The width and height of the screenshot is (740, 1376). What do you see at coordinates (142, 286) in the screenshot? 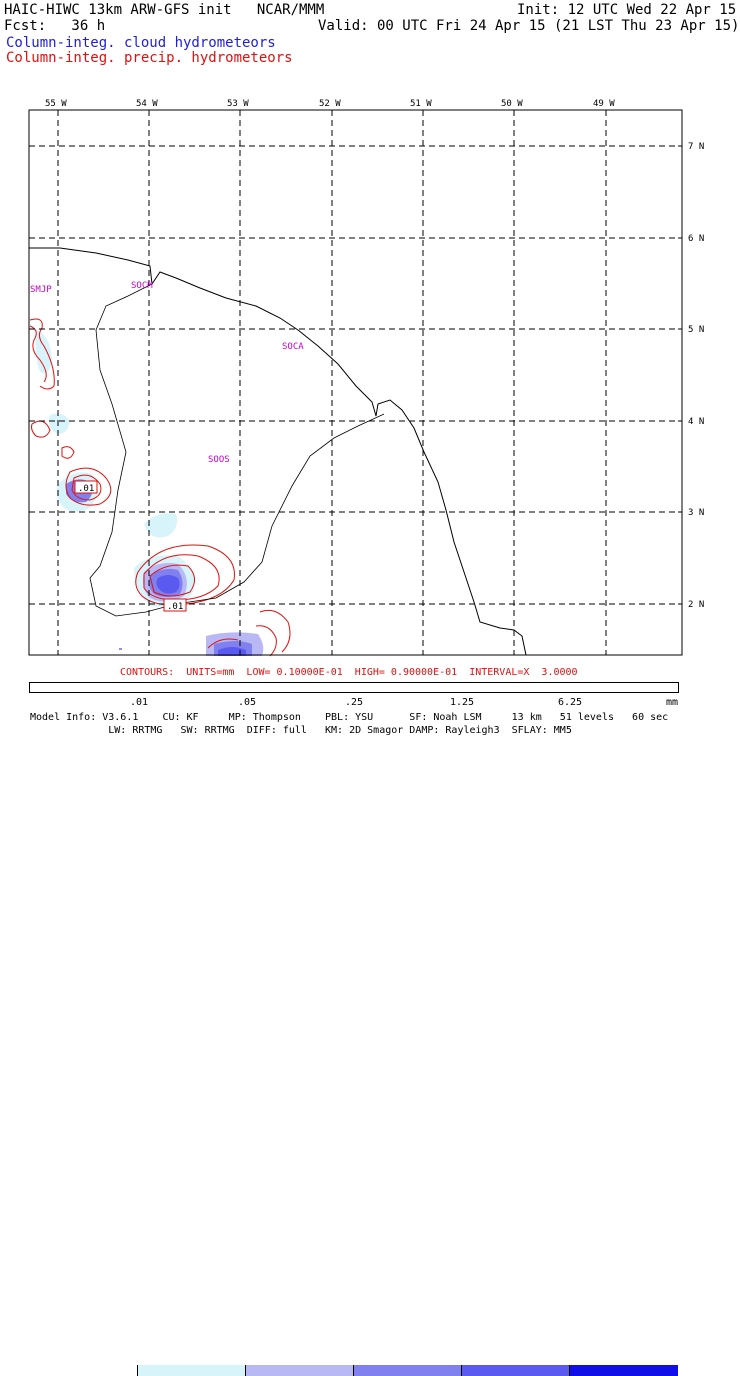
I see `station-label: SOCM` at bounding box center [142, 286].